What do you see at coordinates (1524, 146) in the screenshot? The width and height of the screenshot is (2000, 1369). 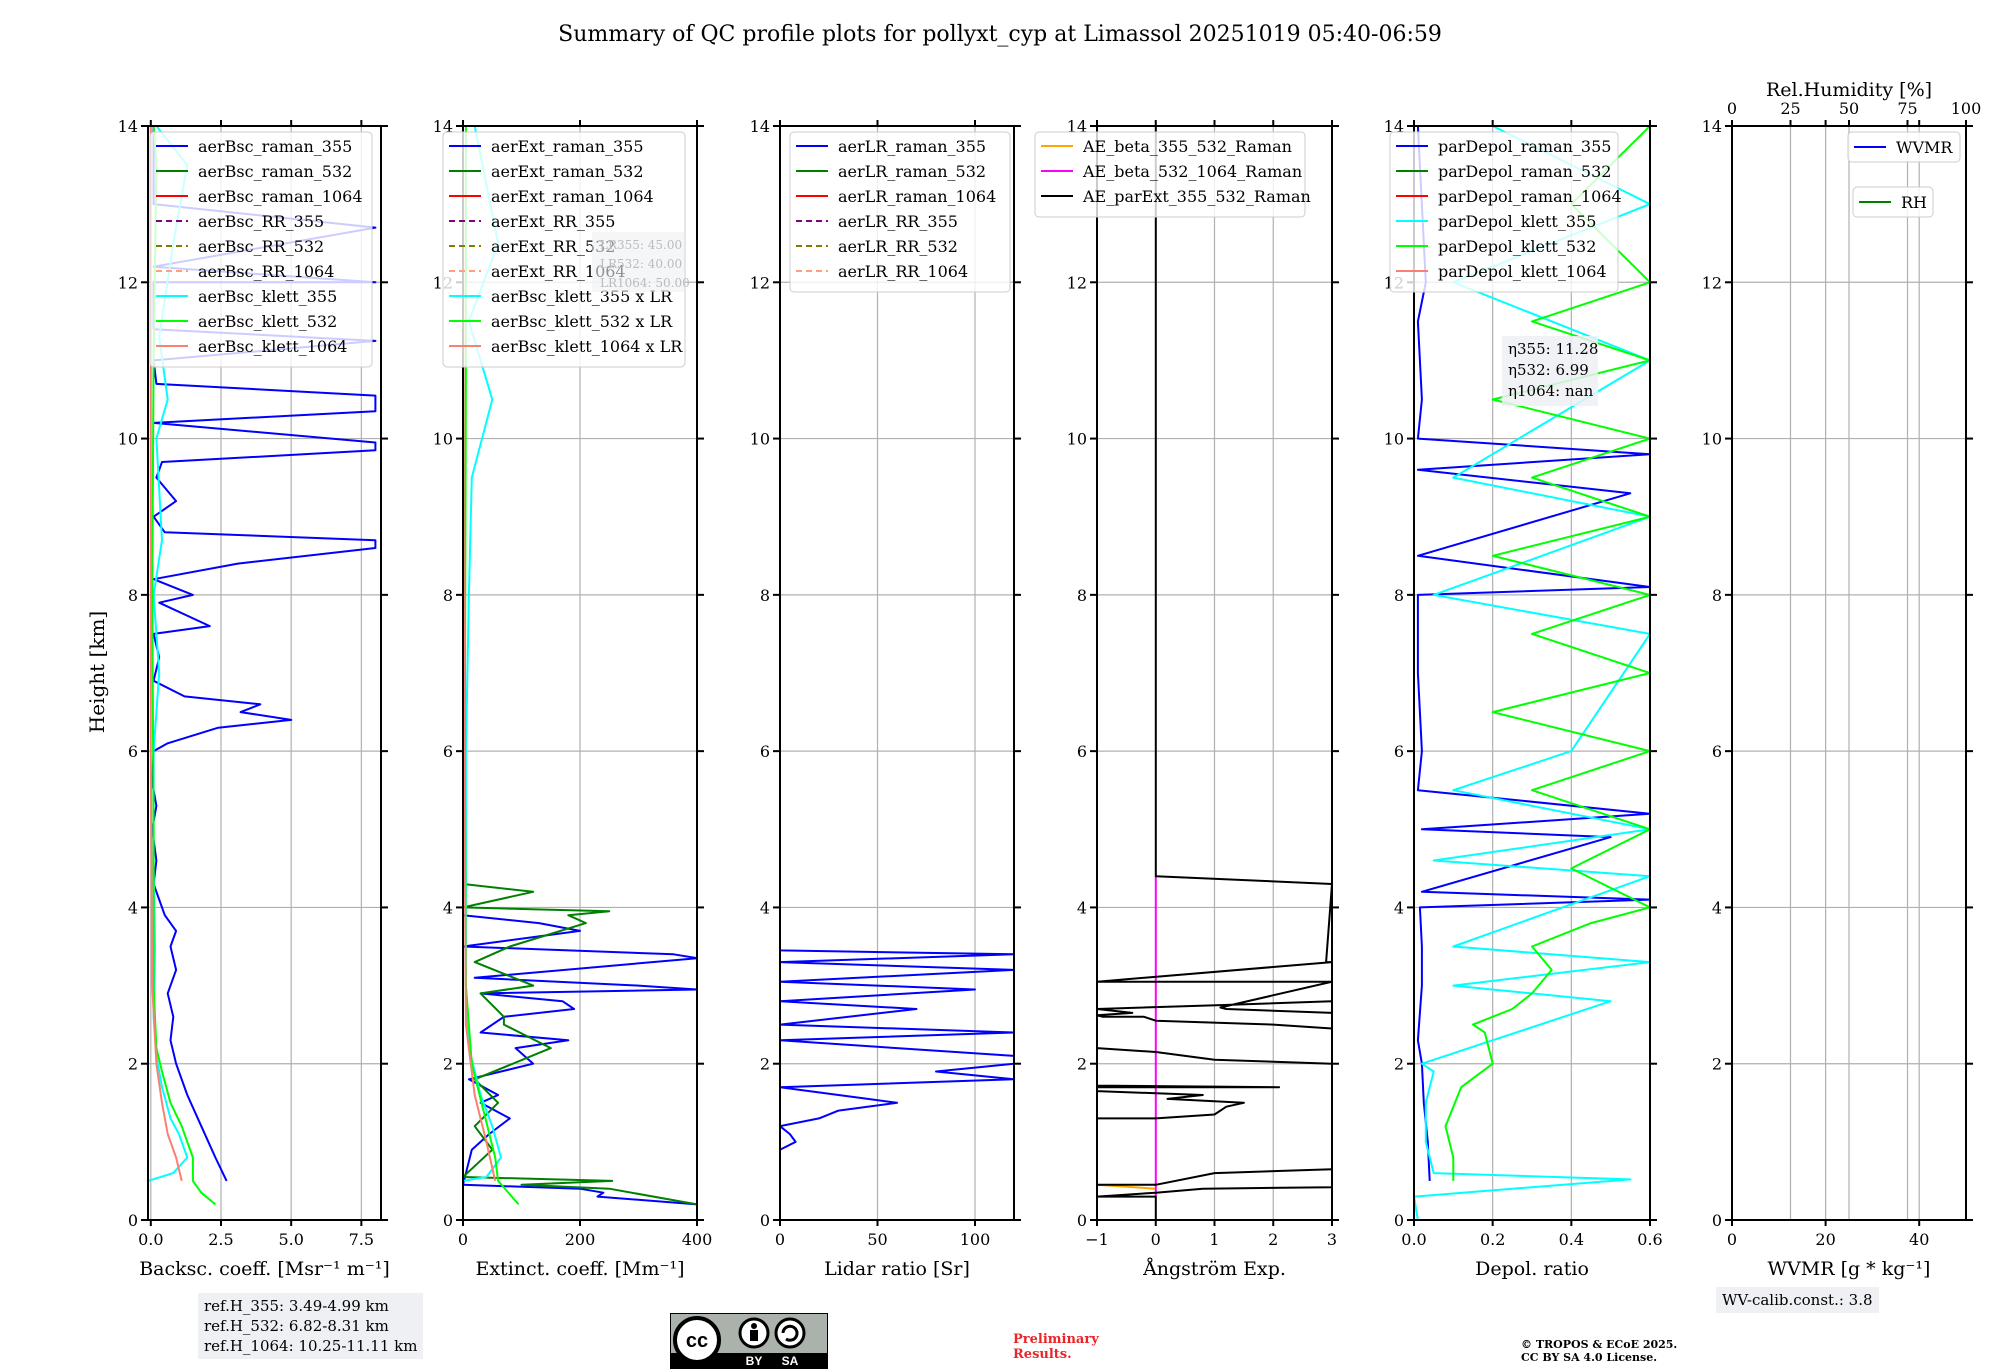 I see `legend-label: parDepol_raman_355` at bounding box center [1524, 146].